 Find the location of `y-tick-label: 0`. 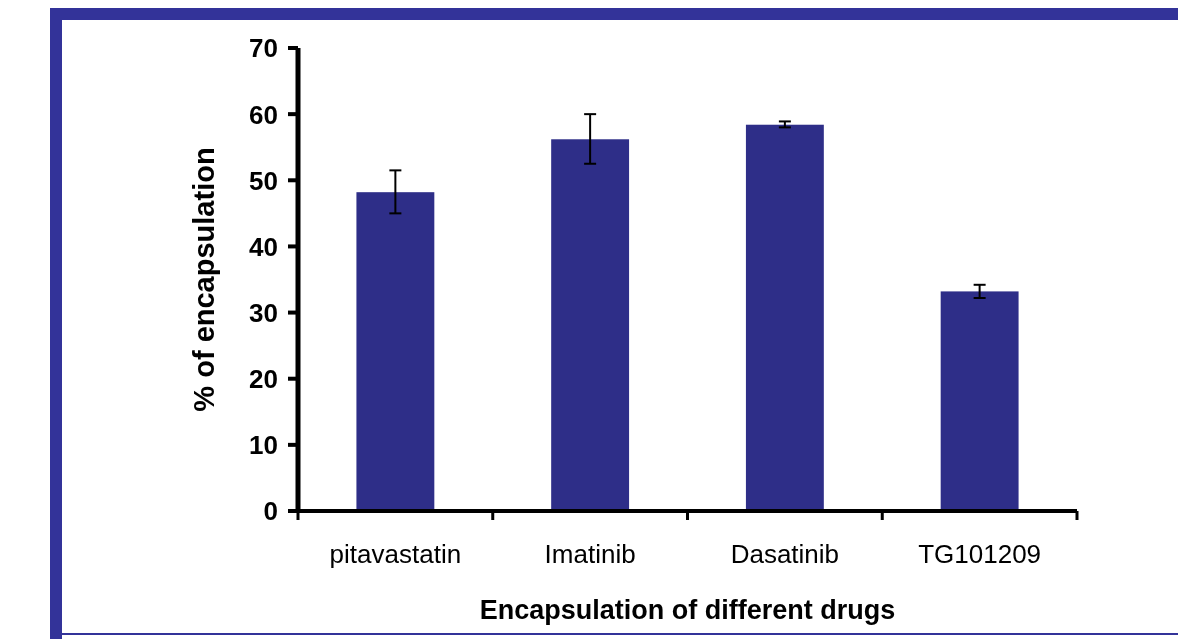

y-tick-label: 0 is located at coordinates (270, 511).